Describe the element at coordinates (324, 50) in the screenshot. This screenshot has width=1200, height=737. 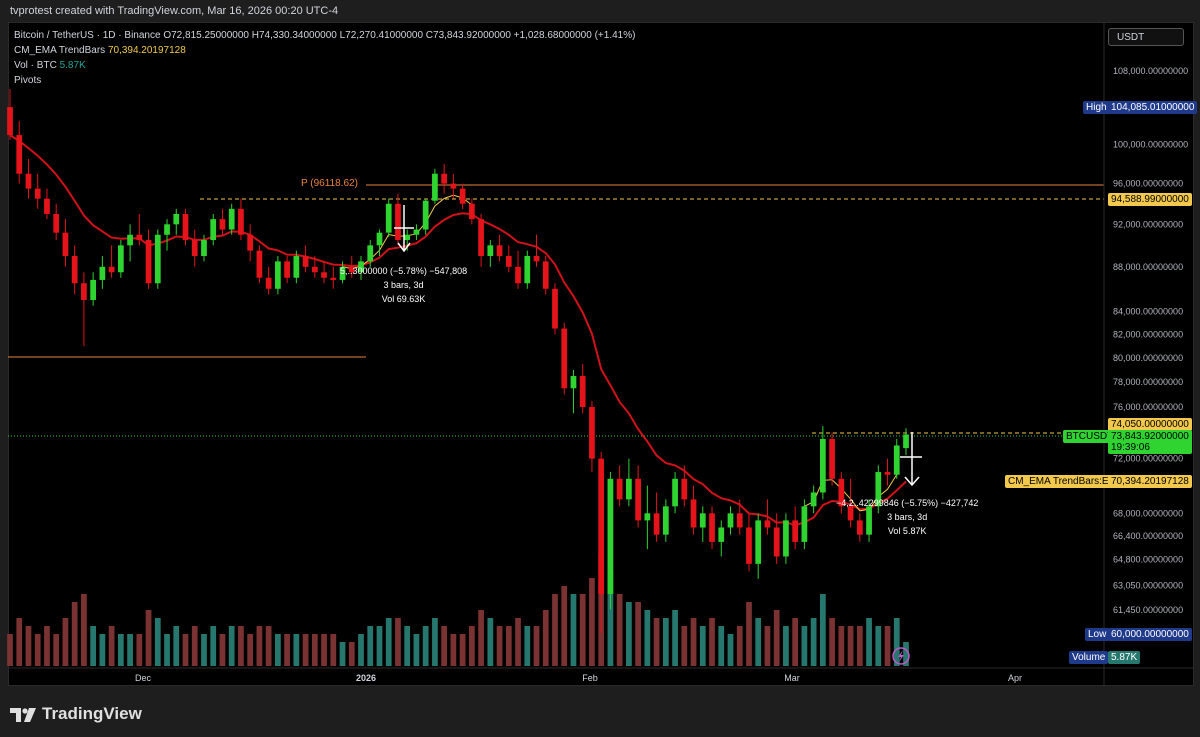
I see `legend-ema-row: CM_EMA TrendBars 70,394.20197128` at that location.